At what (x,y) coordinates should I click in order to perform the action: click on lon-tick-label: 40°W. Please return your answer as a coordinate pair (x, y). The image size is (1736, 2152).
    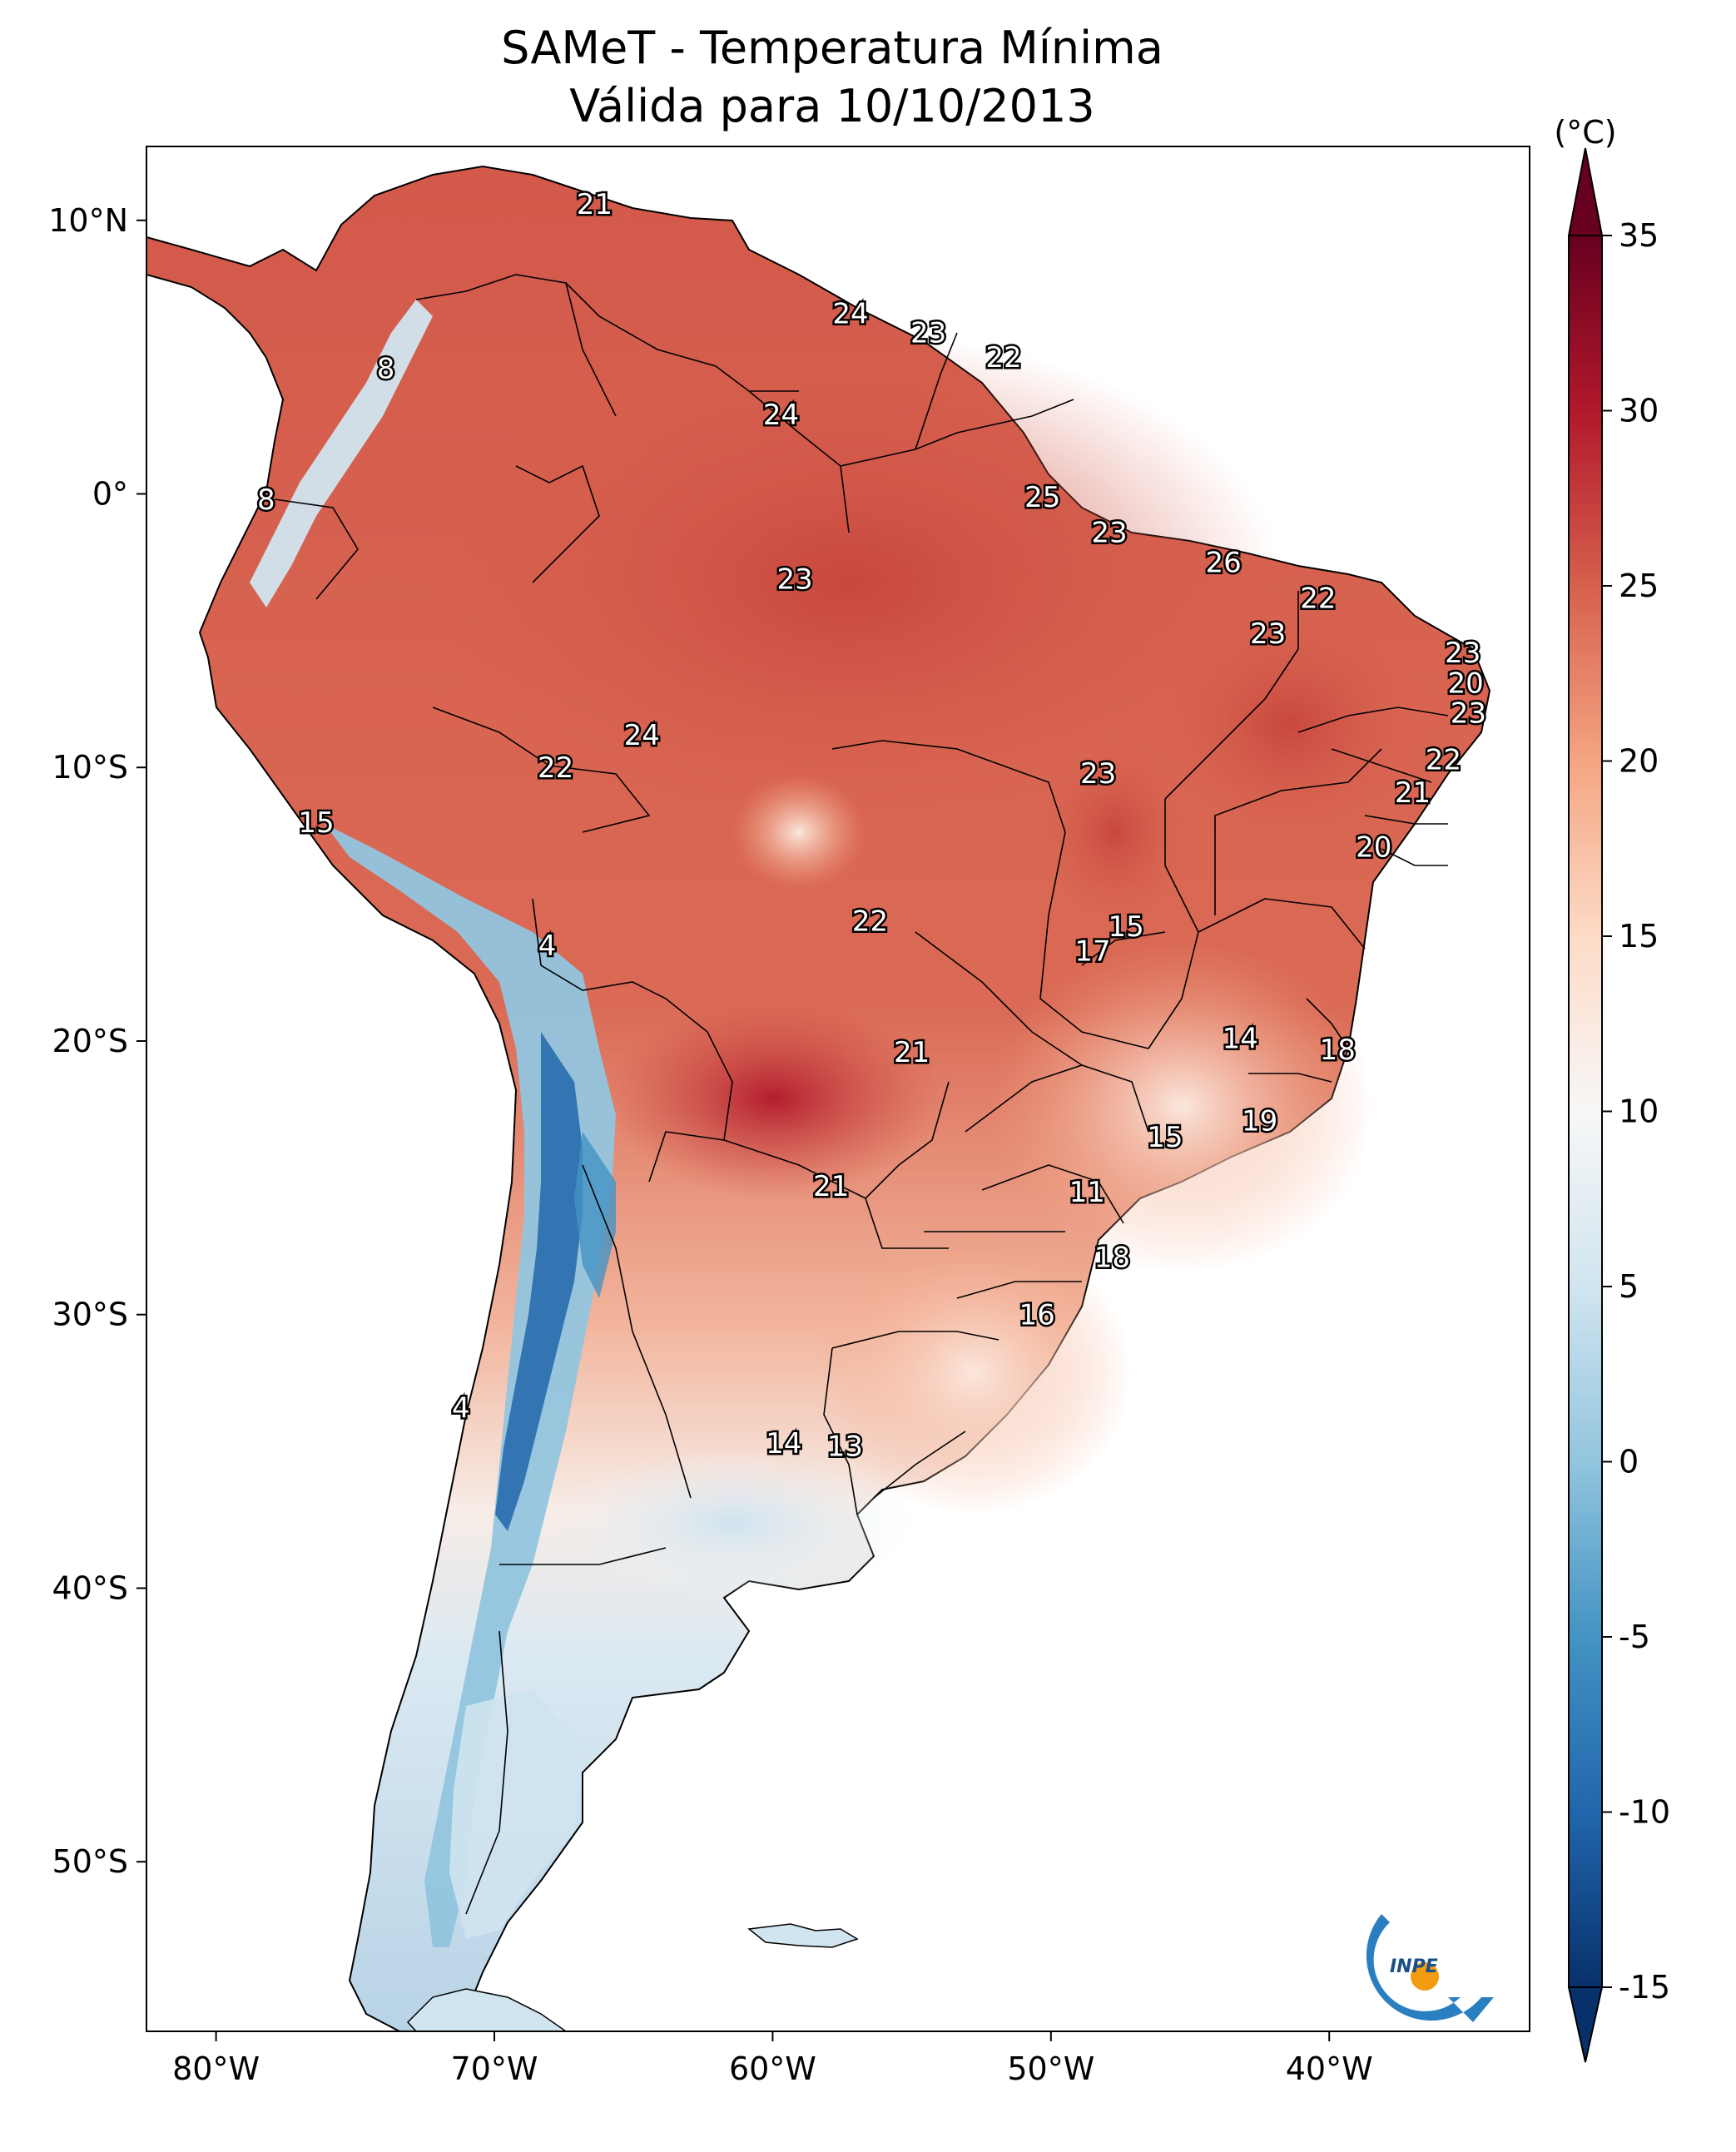
    Looking at the image, I should click on (1329, 2068).